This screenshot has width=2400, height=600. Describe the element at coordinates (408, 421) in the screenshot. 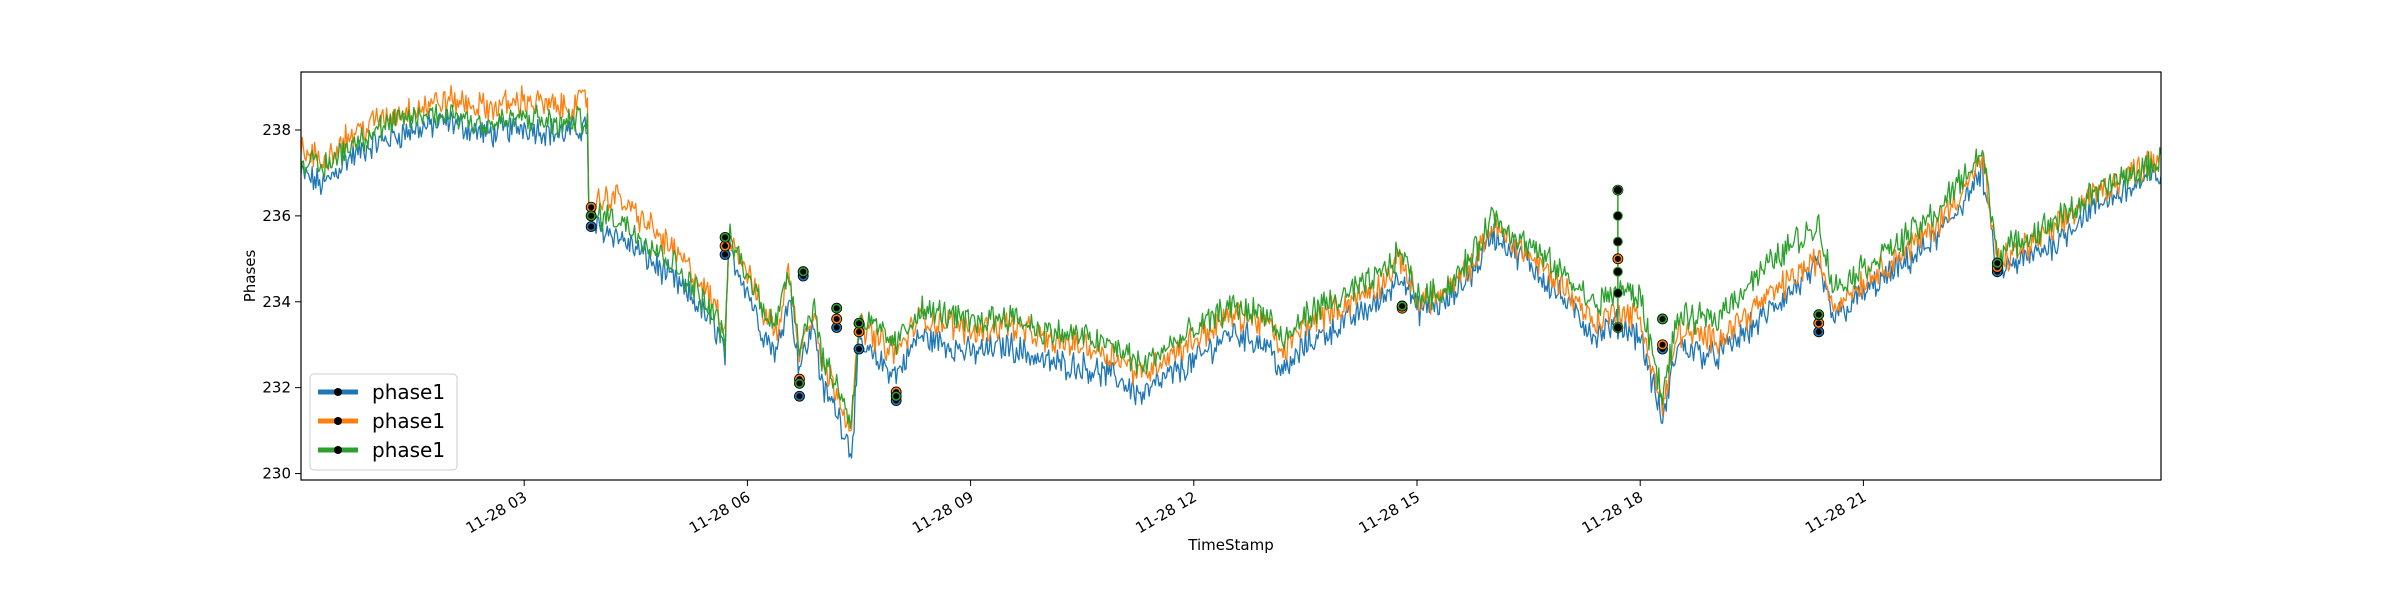

I see `legend-label-2: phase1` at that location.